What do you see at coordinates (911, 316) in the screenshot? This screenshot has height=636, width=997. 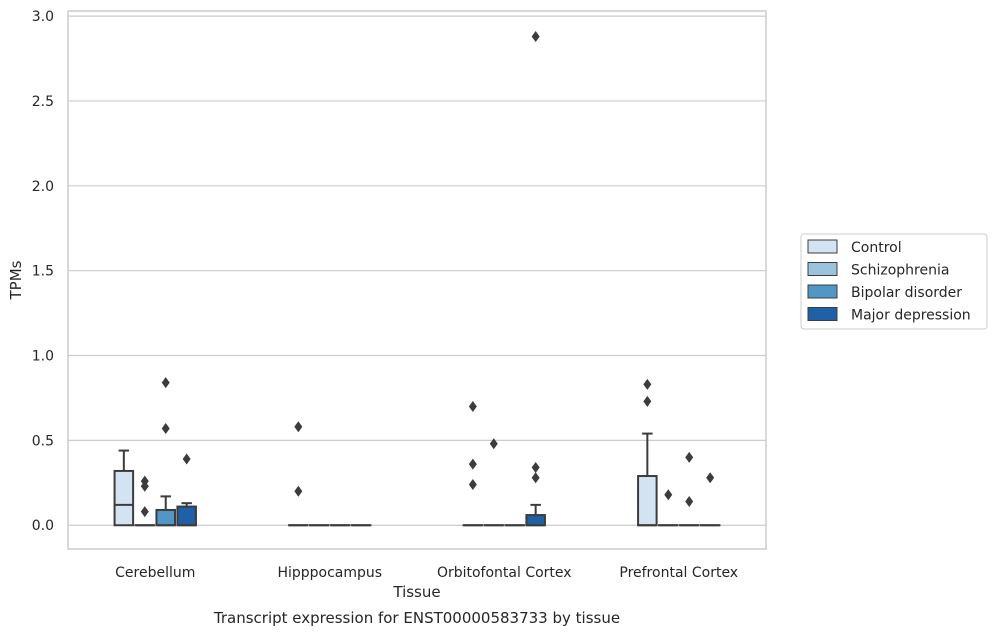 I see `legend-label: Major depression` at bounding box center [911, 316].